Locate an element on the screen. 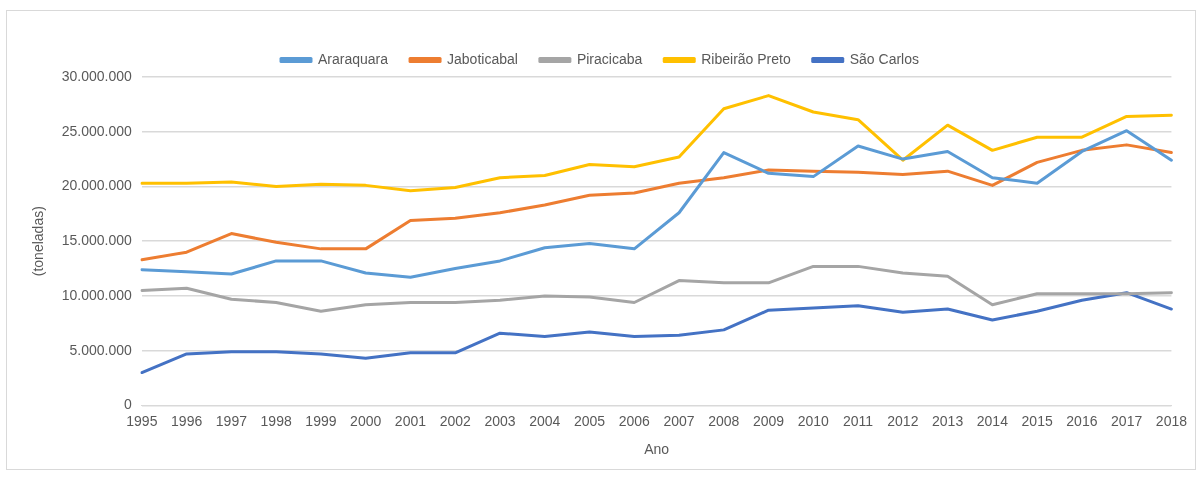 The height and width of the screenshot is (477, 1203). x-tick-label: 1998 is located at coordinates (276, 420).